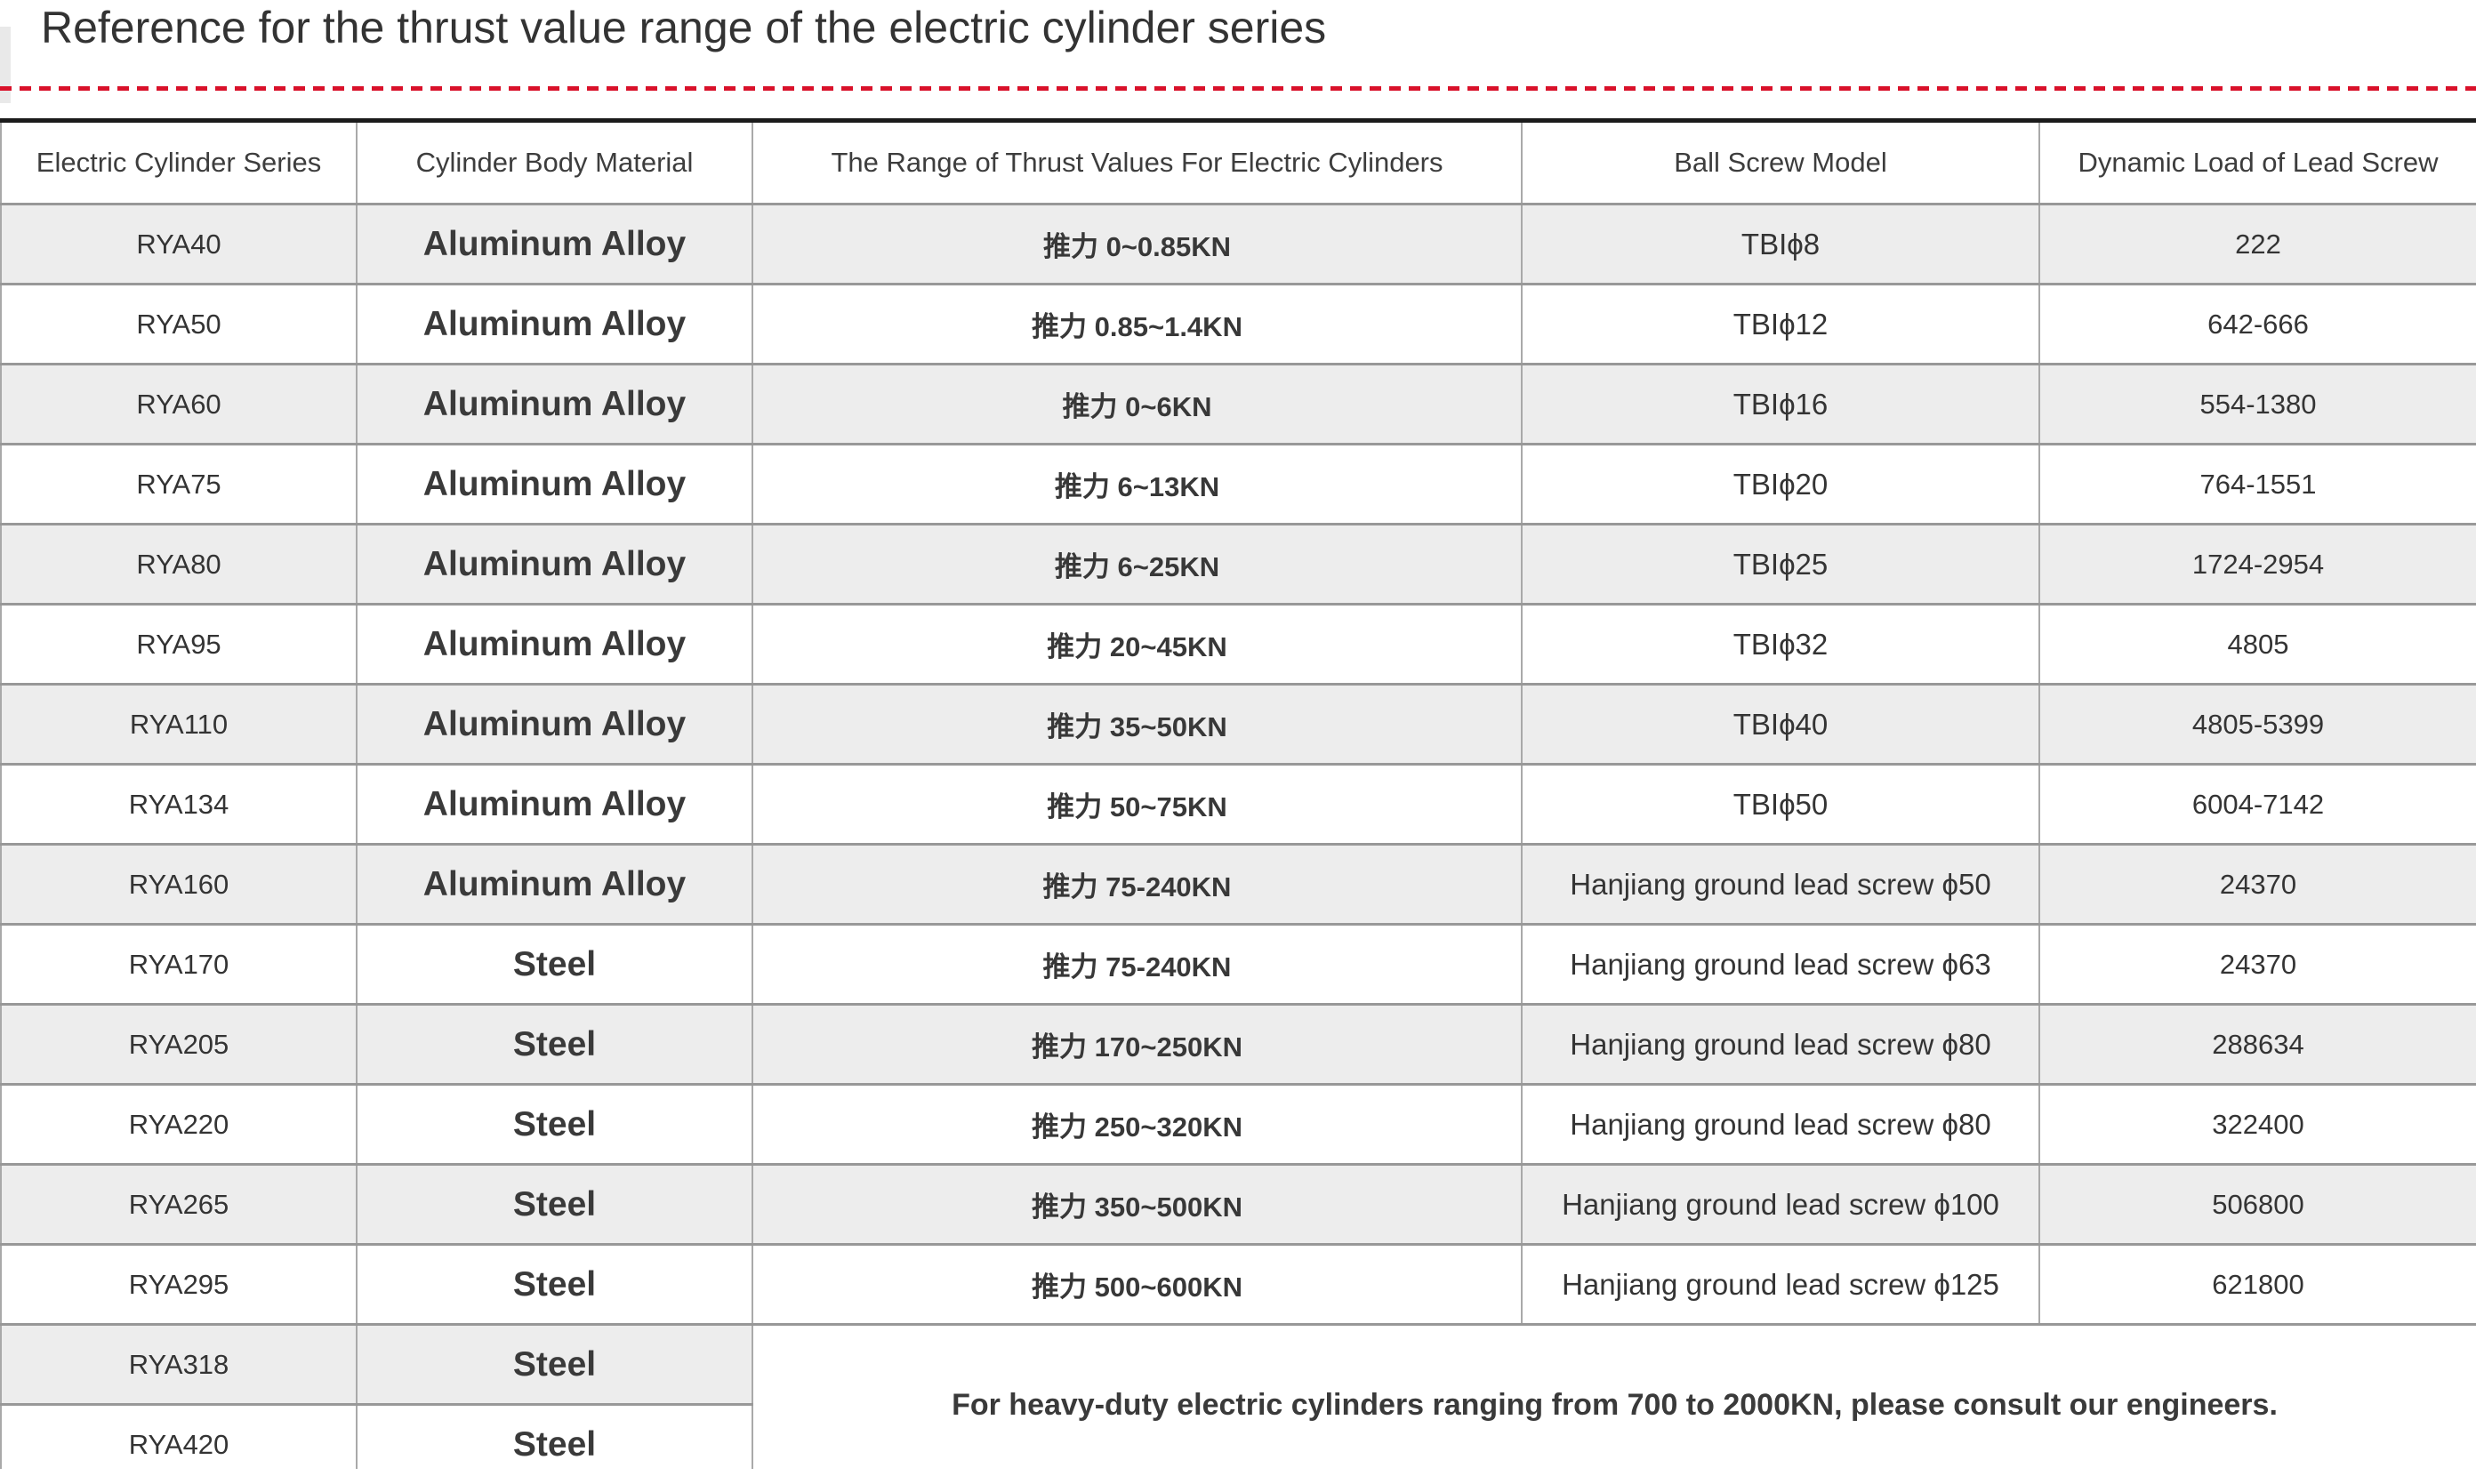  What do you see at coordinates (1238, 1436) in the screenshot?
I see `table-row: RYA420 Steel` at bounding box center [1238, 1436].